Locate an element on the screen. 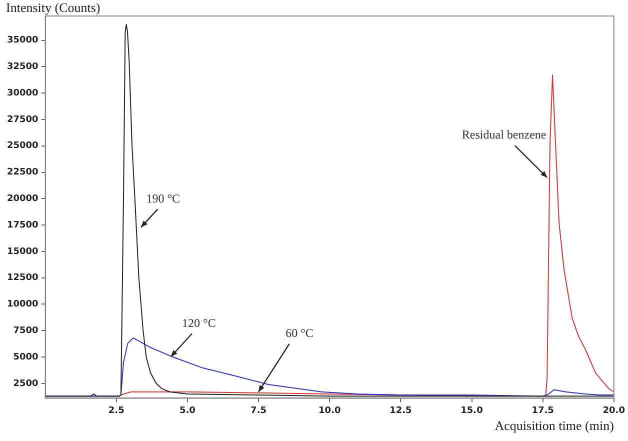  annotation: 190 °C is located at coordinates (163, 198).